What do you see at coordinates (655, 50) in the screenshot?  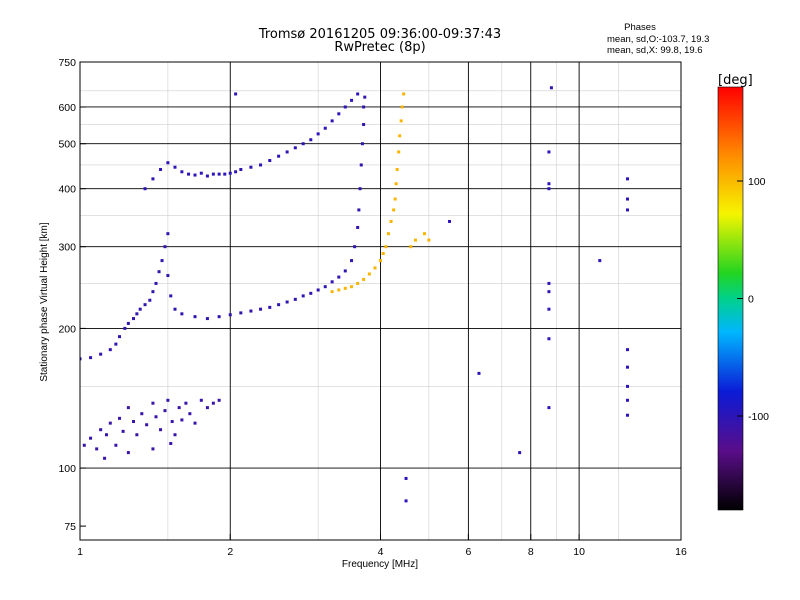 I see `phases-x-stats: mean, sd,X: 99.8, 19.6` at bounding box center [655, 50].